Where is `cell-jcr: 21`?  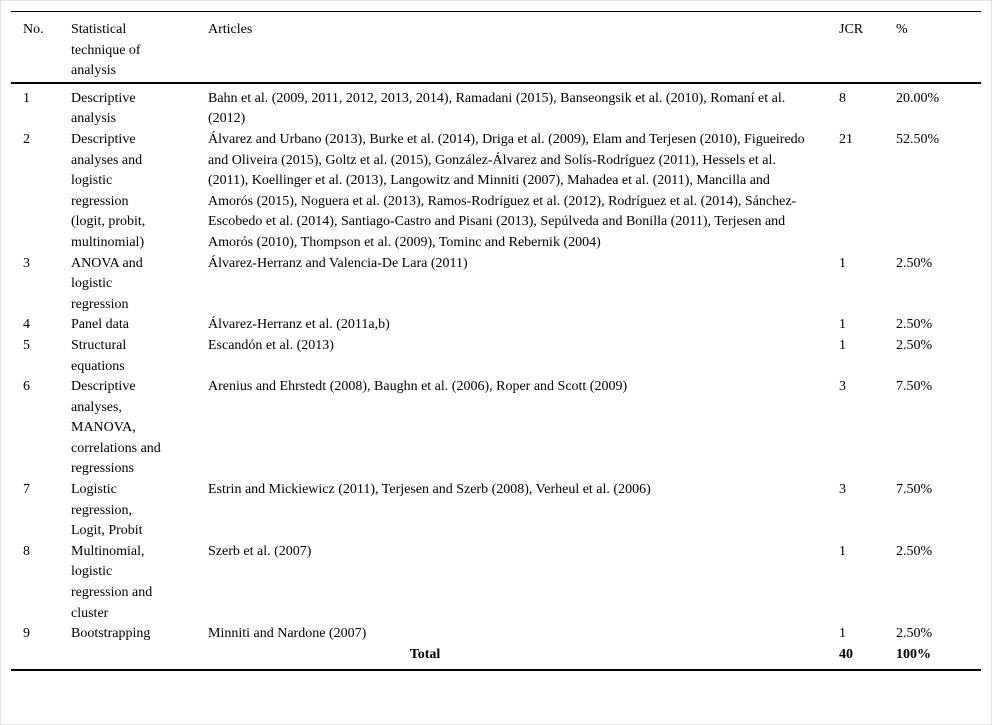 cell-jcr: 21 is located at coordinates (846, 139).